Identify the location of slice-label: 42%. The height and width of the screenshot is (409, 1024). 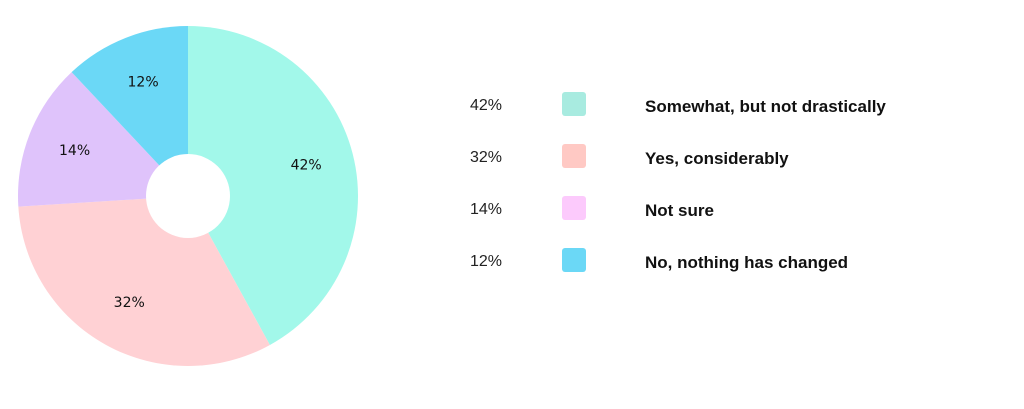
(306, 166).